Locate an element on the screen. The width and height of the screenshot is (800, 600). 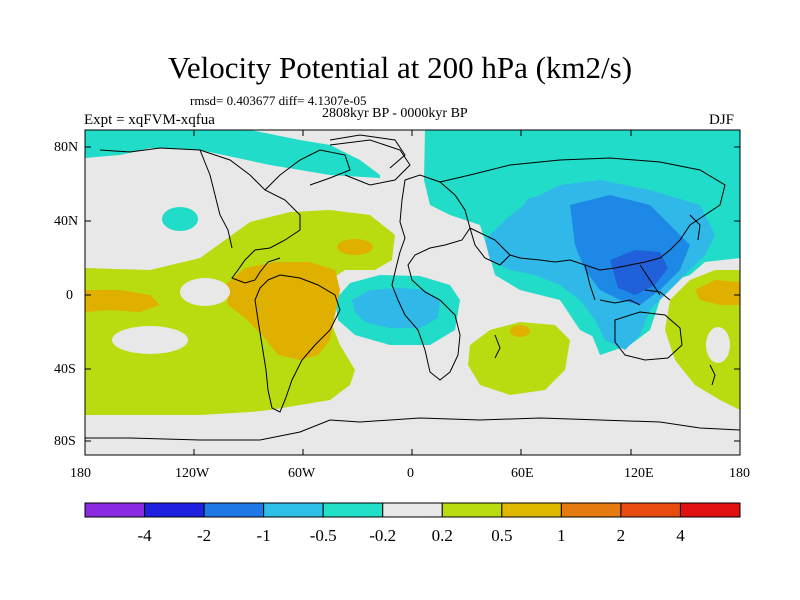
field-neutral-pacific-hole is located at coordinates (150, 340).